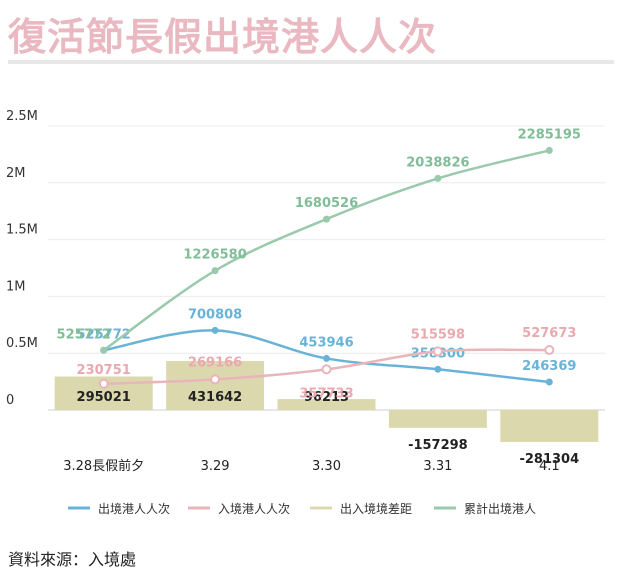 This screenshot has height=571, width=624. What do you see at coordinates (103, 466) in the screenshot?
I see `x-category-label: 3.28長假前夕` at bounding box center [103, 466].